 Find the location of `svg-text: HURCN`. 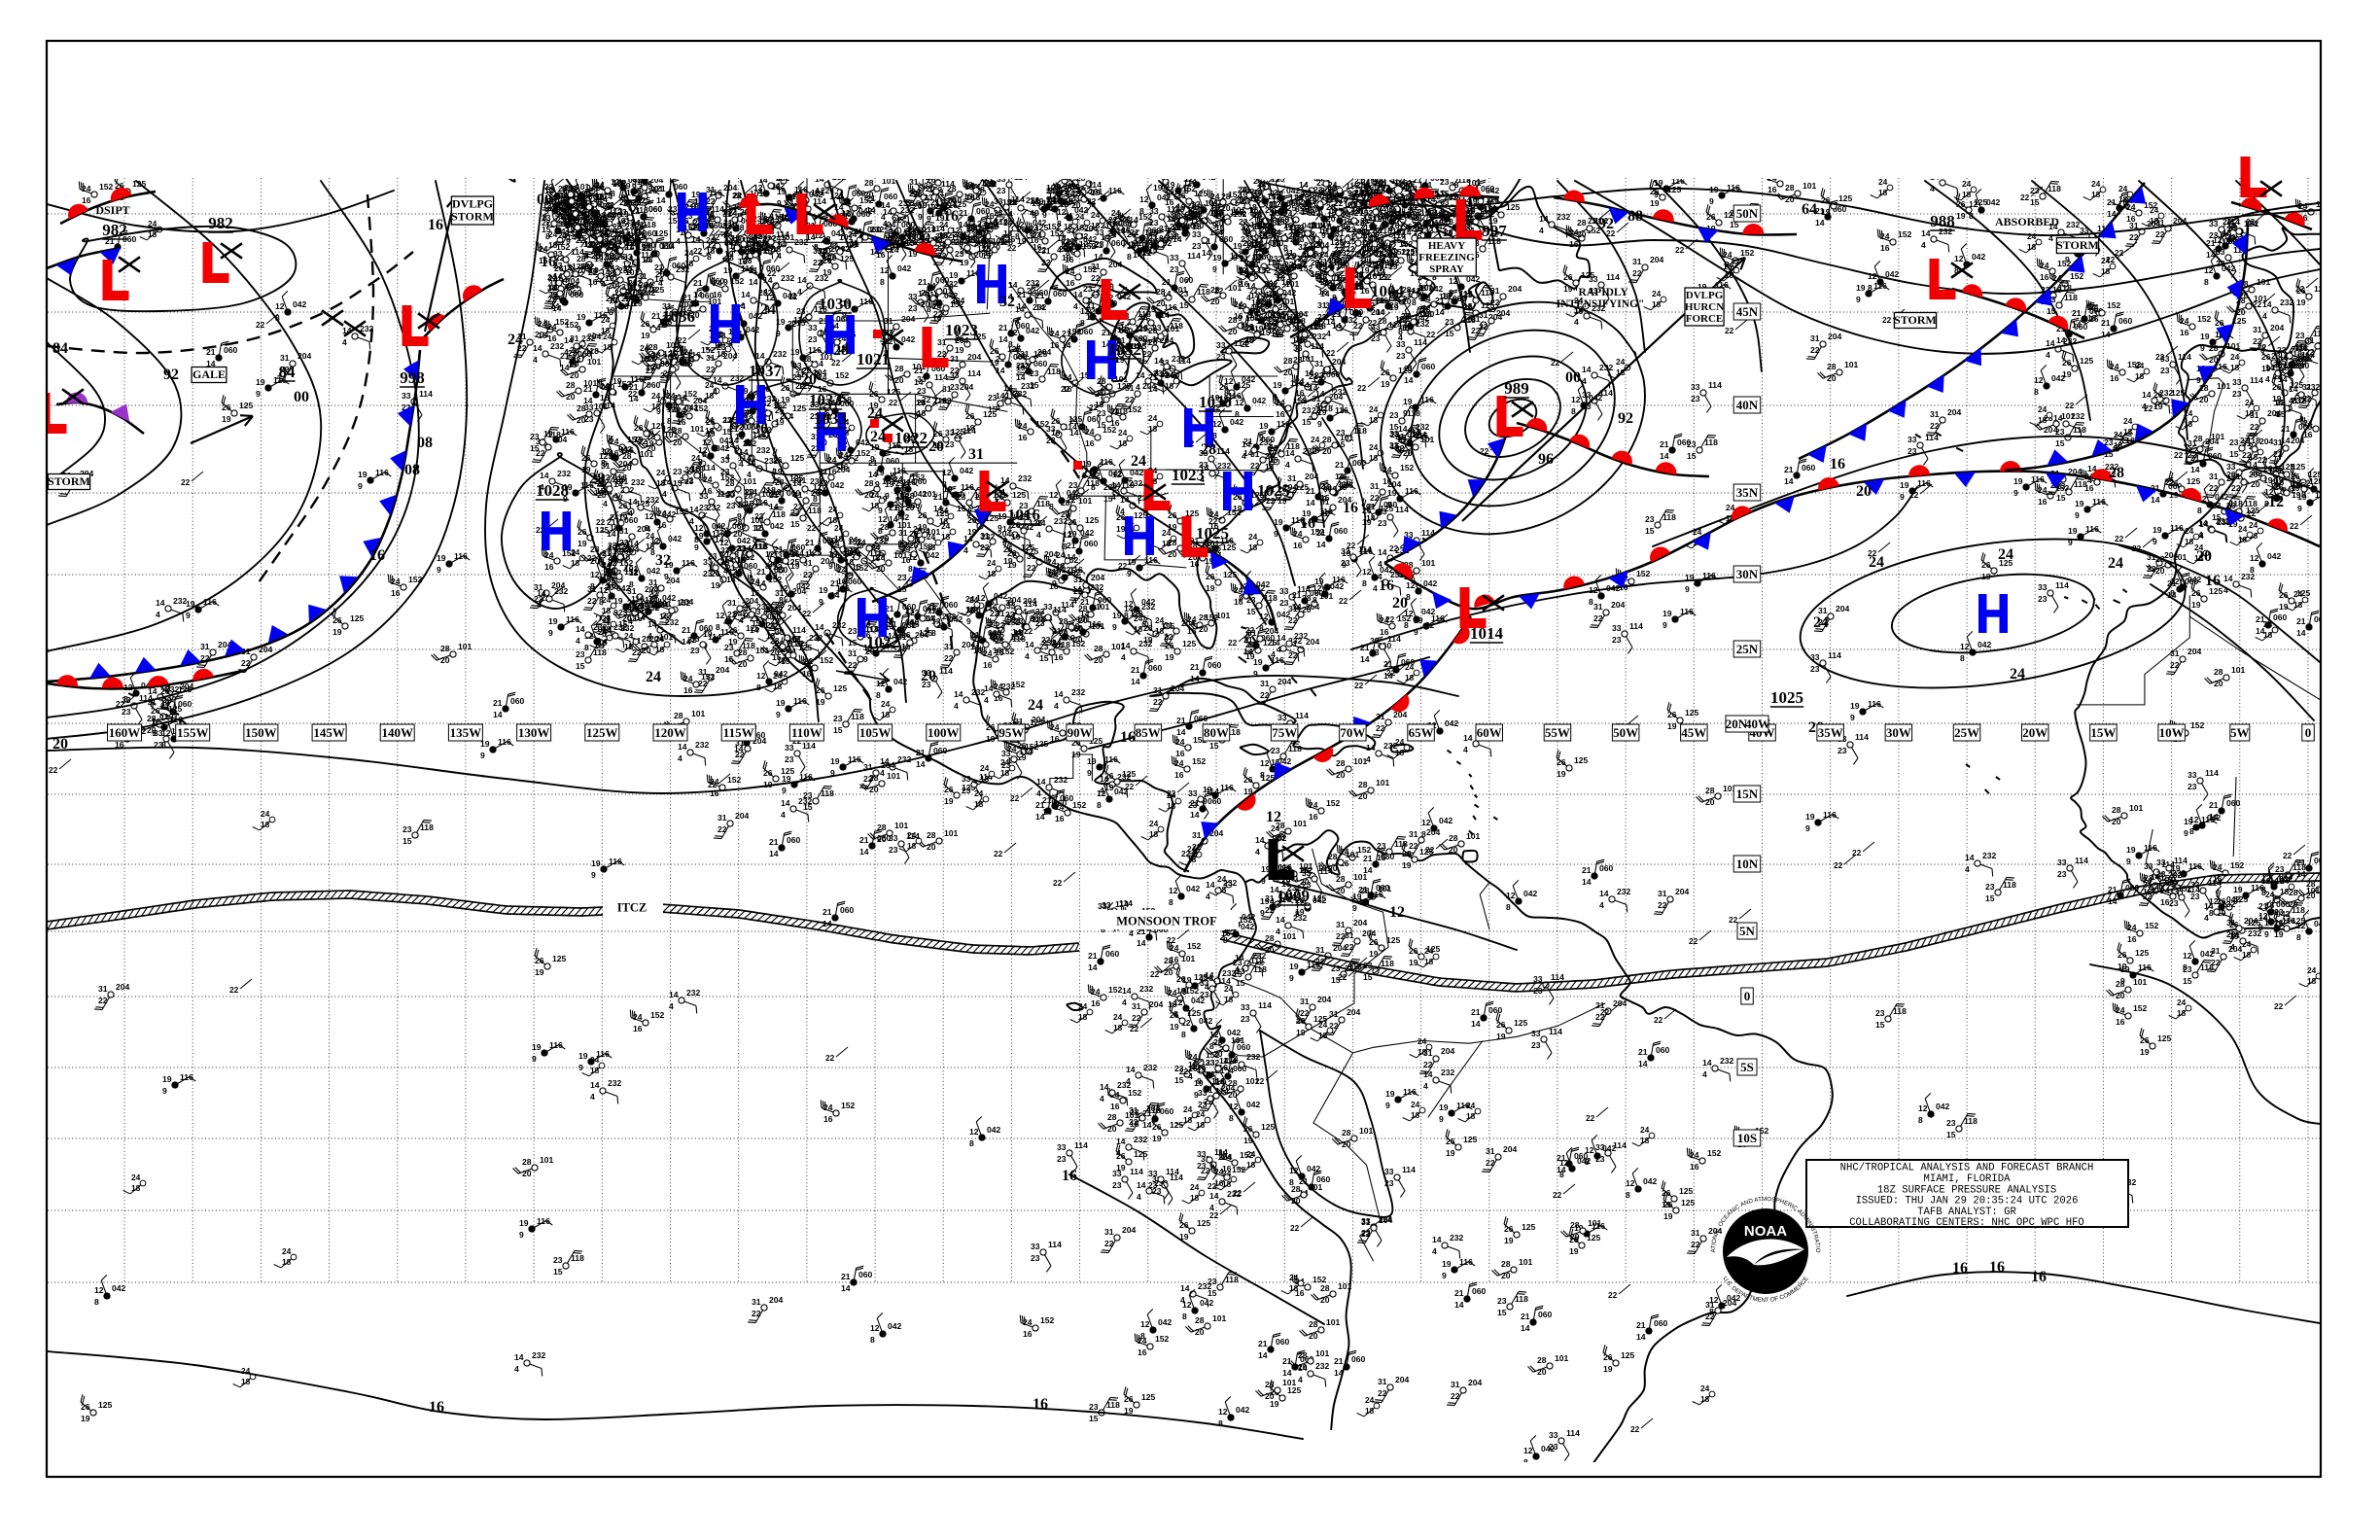

svg-text: HURCN is located at coordinates (1704, 307).